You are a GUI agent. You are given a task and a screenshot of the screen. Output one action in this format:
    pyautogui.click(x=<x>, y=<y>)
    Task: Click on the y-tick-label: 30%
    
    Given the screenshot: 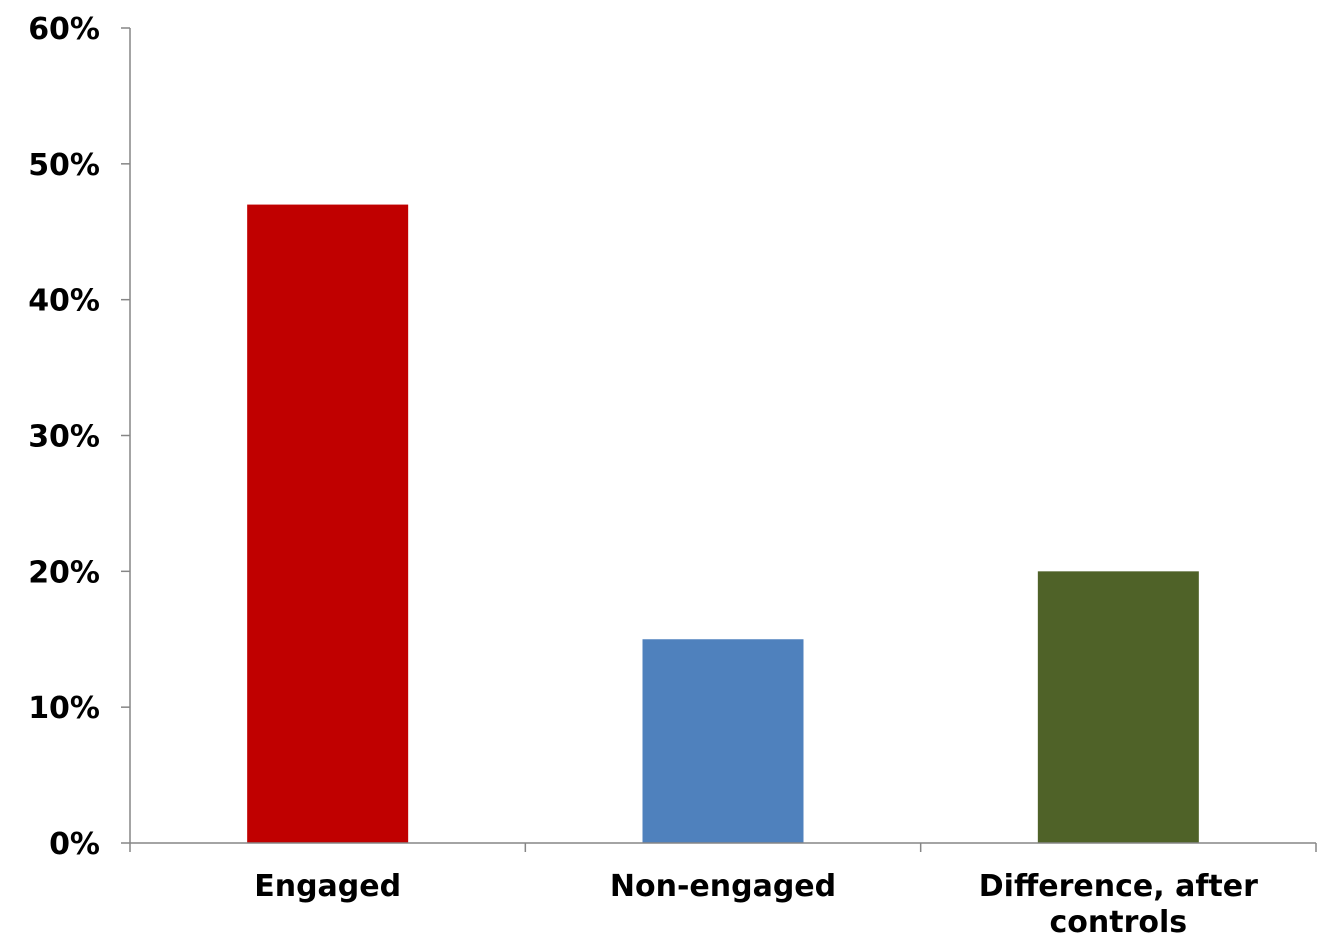 What is the action you would take?
    pyautogui.click(x=64, y=437)
    